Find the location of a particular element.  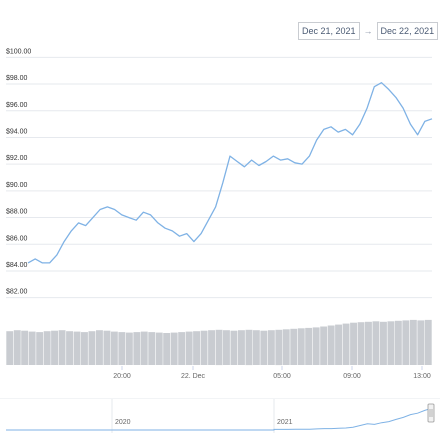

y-tick-label: $94.00 is located at coordinates (17, 131).